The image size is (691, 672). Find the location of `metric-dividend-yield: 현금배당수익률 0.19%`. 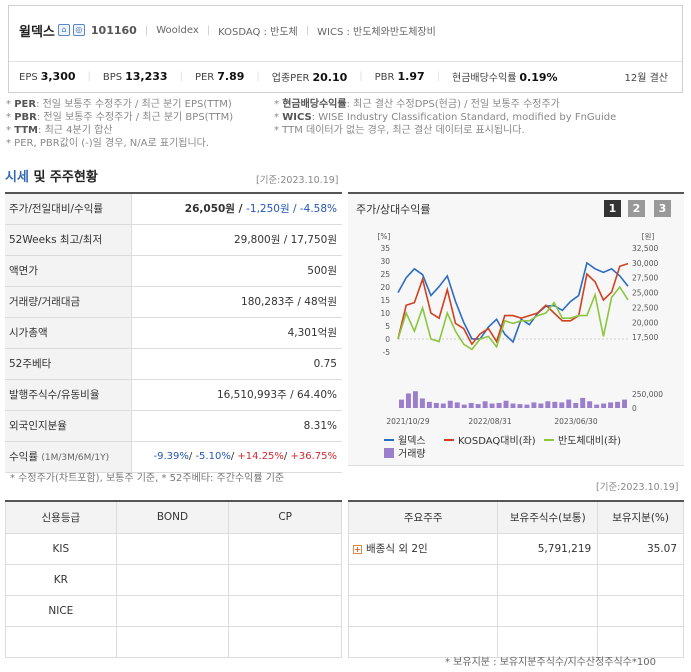

metric-dividend-yield: 현금배당수익률 0.19% is located at coordinates (505, 77).